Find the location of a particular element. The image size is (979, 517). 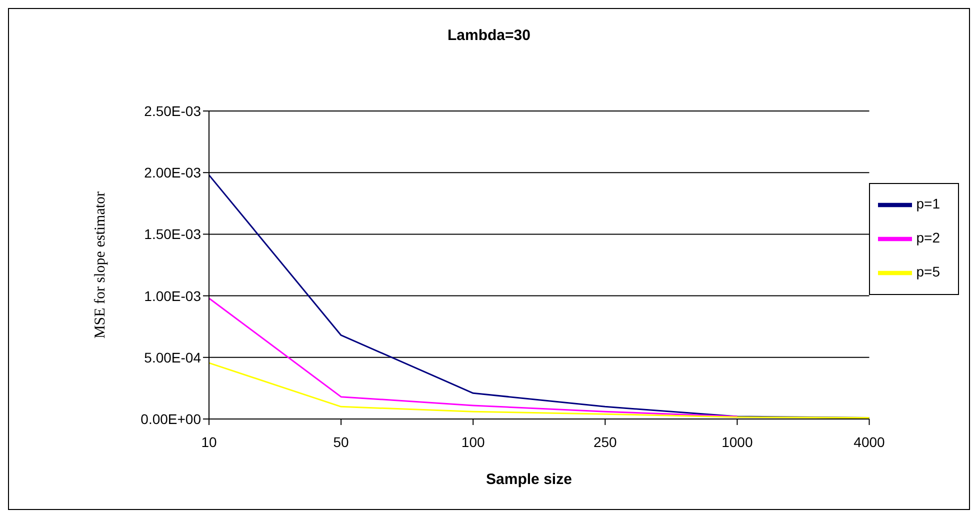

y-axis-title: MSE for slope estimator is located at coordinates (100, 265).